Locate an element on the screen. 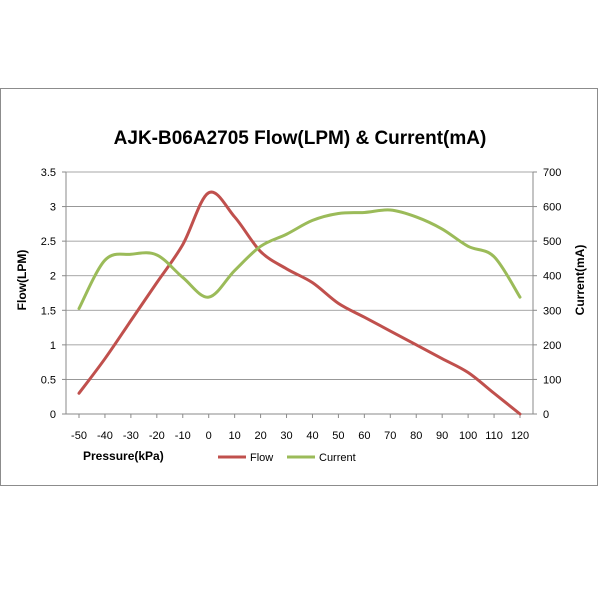 This screenshot has height=600, width=600. y2-tick-label: 0 is located at coordinates (546, 415).